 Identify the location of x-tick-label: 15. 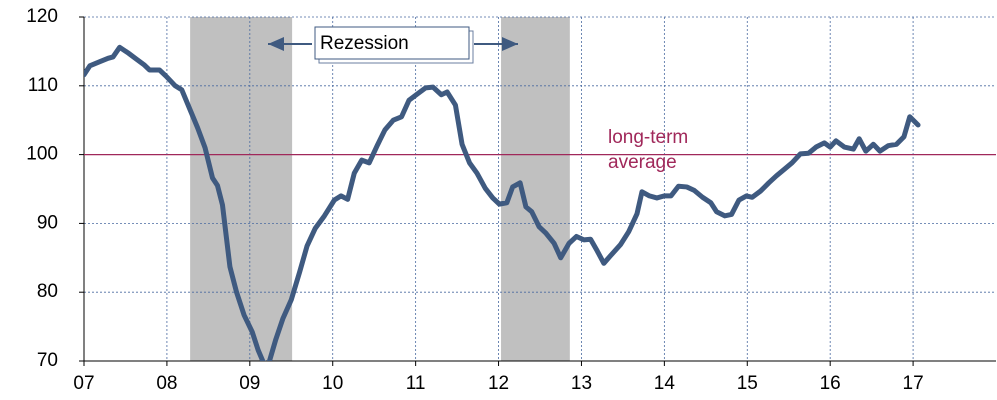
(747, 383).